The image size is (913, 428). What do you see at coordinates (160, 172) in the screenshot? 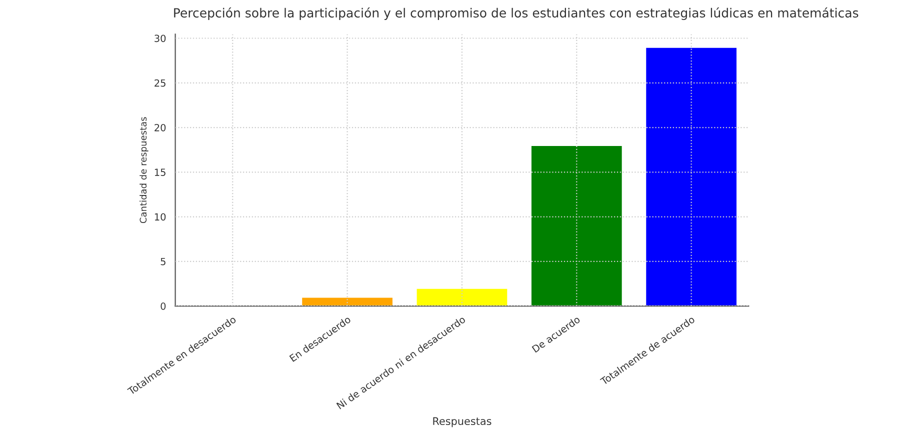
I see `y-tick-label: 15` at bounding box center [160, 172].